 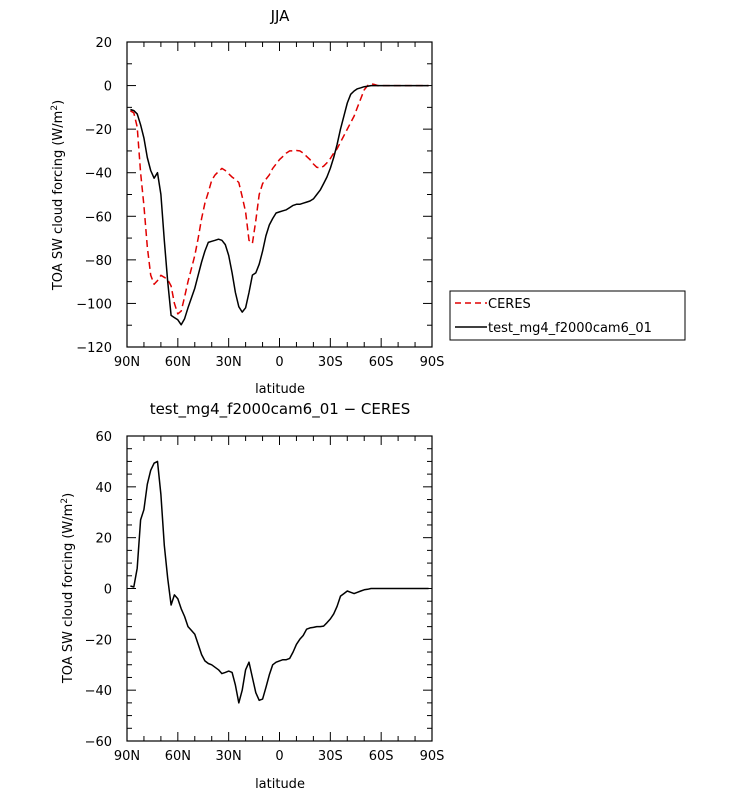 I want to click on legend: CERES test_mg4_f2000cam6_01, so click(x=567, y=315).